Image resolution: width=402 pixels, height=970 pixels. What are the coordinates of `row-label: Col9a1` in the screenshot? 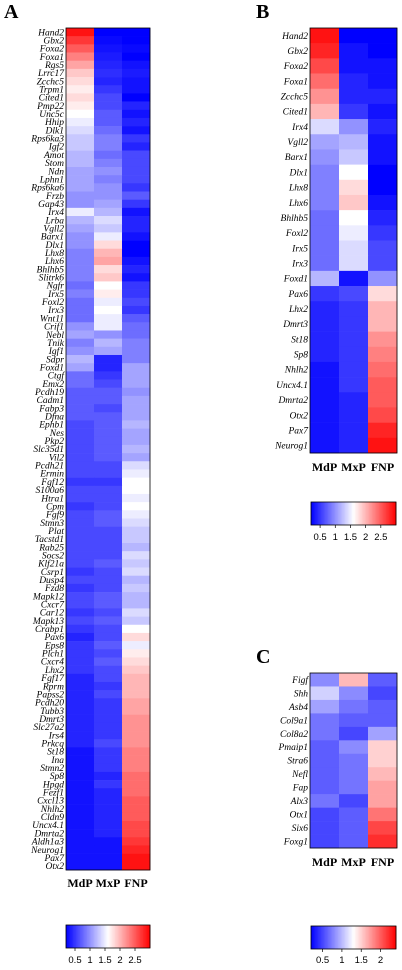 It's located at (294, 721).